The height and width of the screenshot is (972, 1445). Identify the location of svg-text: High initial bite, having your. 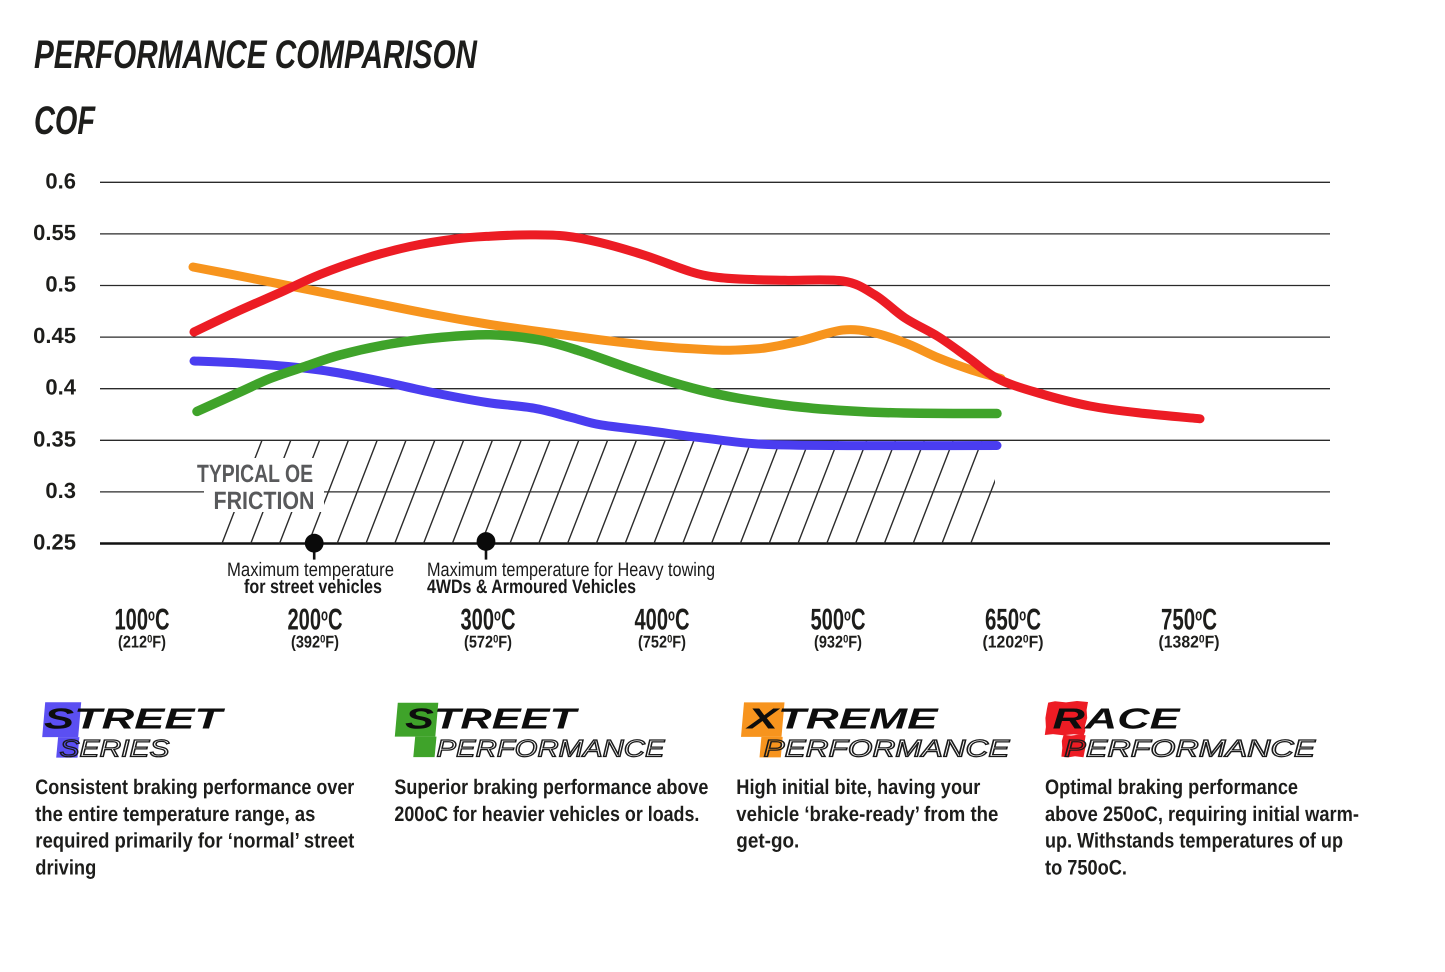
(858, 787).